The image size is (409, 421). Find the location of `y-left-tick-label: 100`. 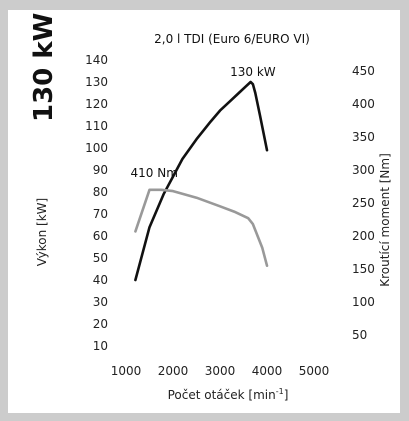

y-left-tick-label: 100 is located at coordinates (96, 148).